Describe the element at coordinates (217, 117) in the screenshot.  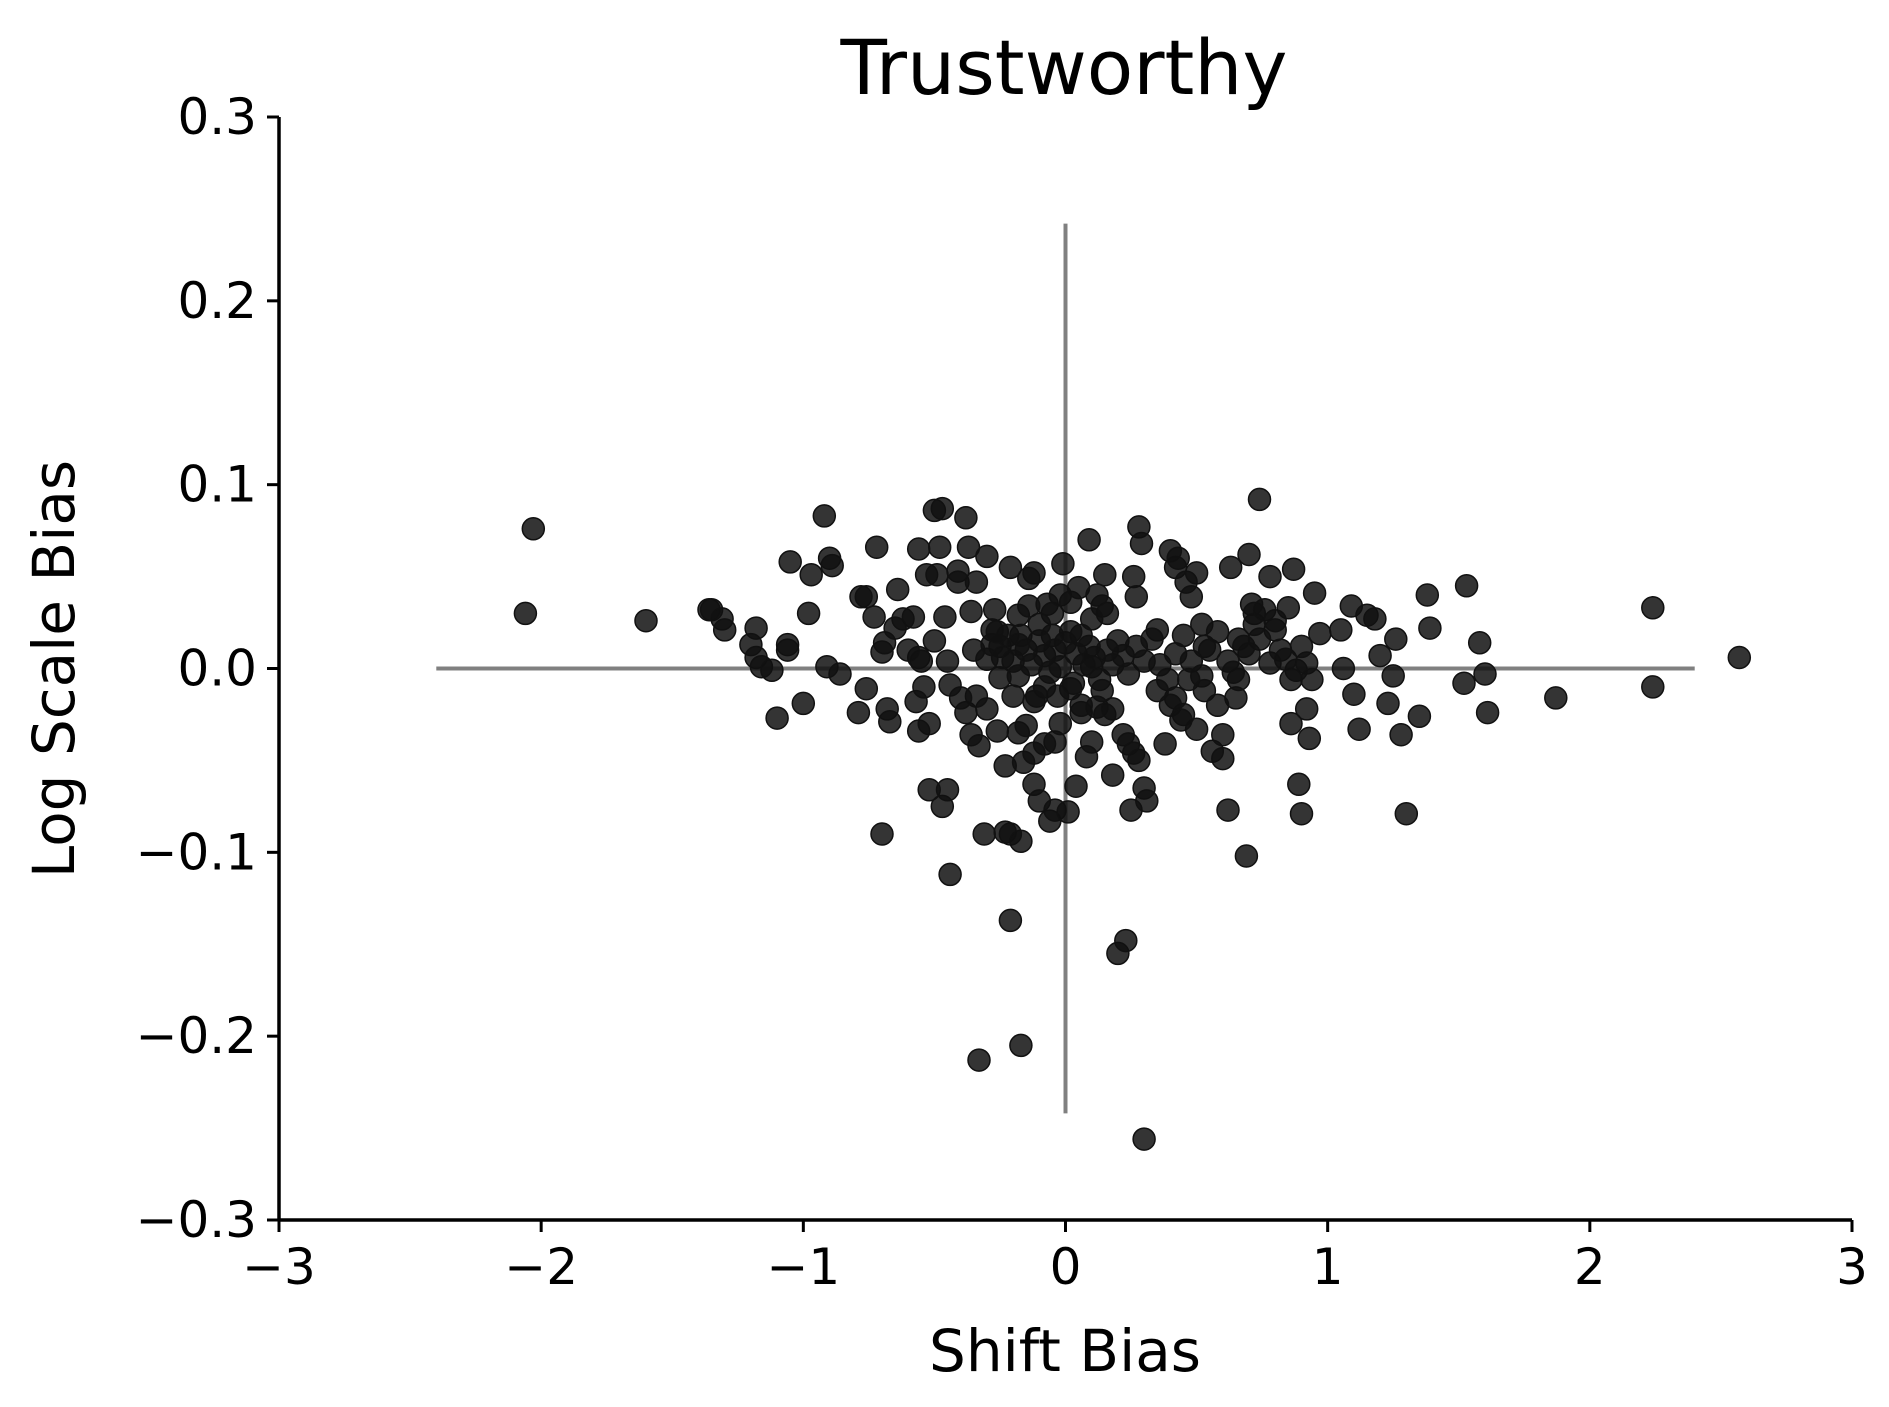
I see `y-tick-label: 0.3` at that location.